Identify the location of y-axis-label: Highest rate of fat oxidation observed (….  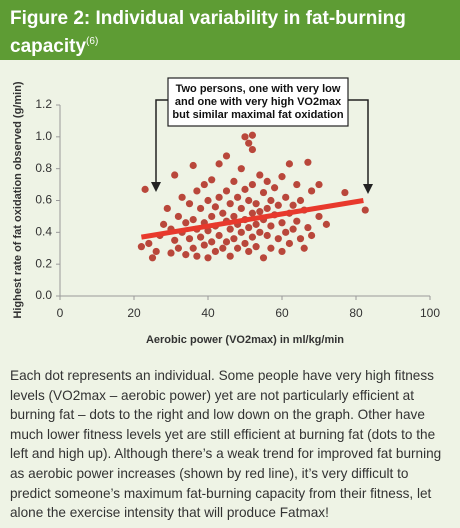
(18, 199).